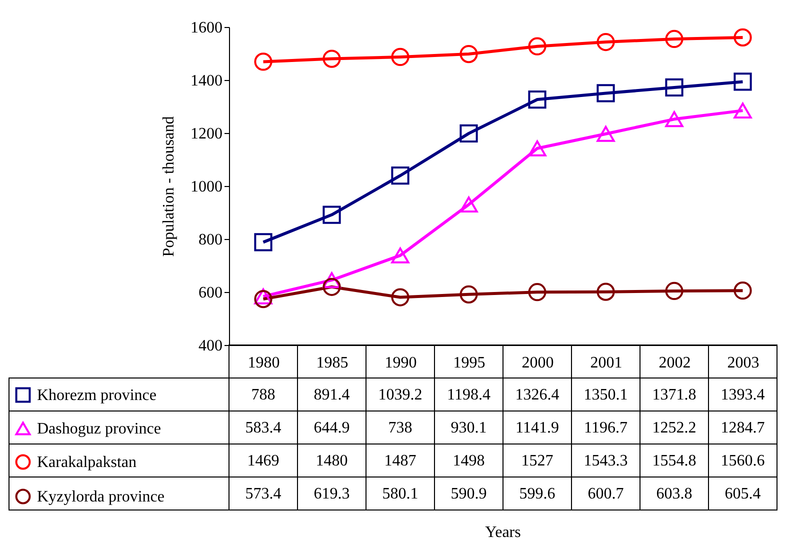 The image size is (790, 547). Describe the element at coordinates (332, 395) in the screenshot. I see `data-label: 891.4` at that location.